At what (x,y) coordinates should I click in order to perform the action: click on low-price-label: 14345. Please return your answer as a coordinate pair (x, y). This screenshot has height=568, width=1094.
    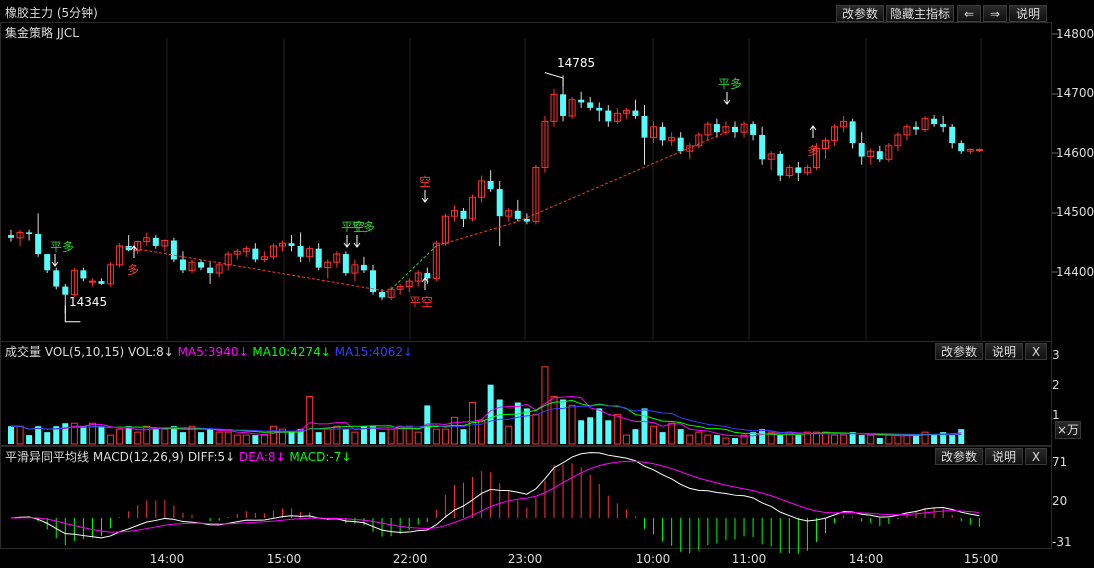
    Looking at the image, I should click on (88, 302).